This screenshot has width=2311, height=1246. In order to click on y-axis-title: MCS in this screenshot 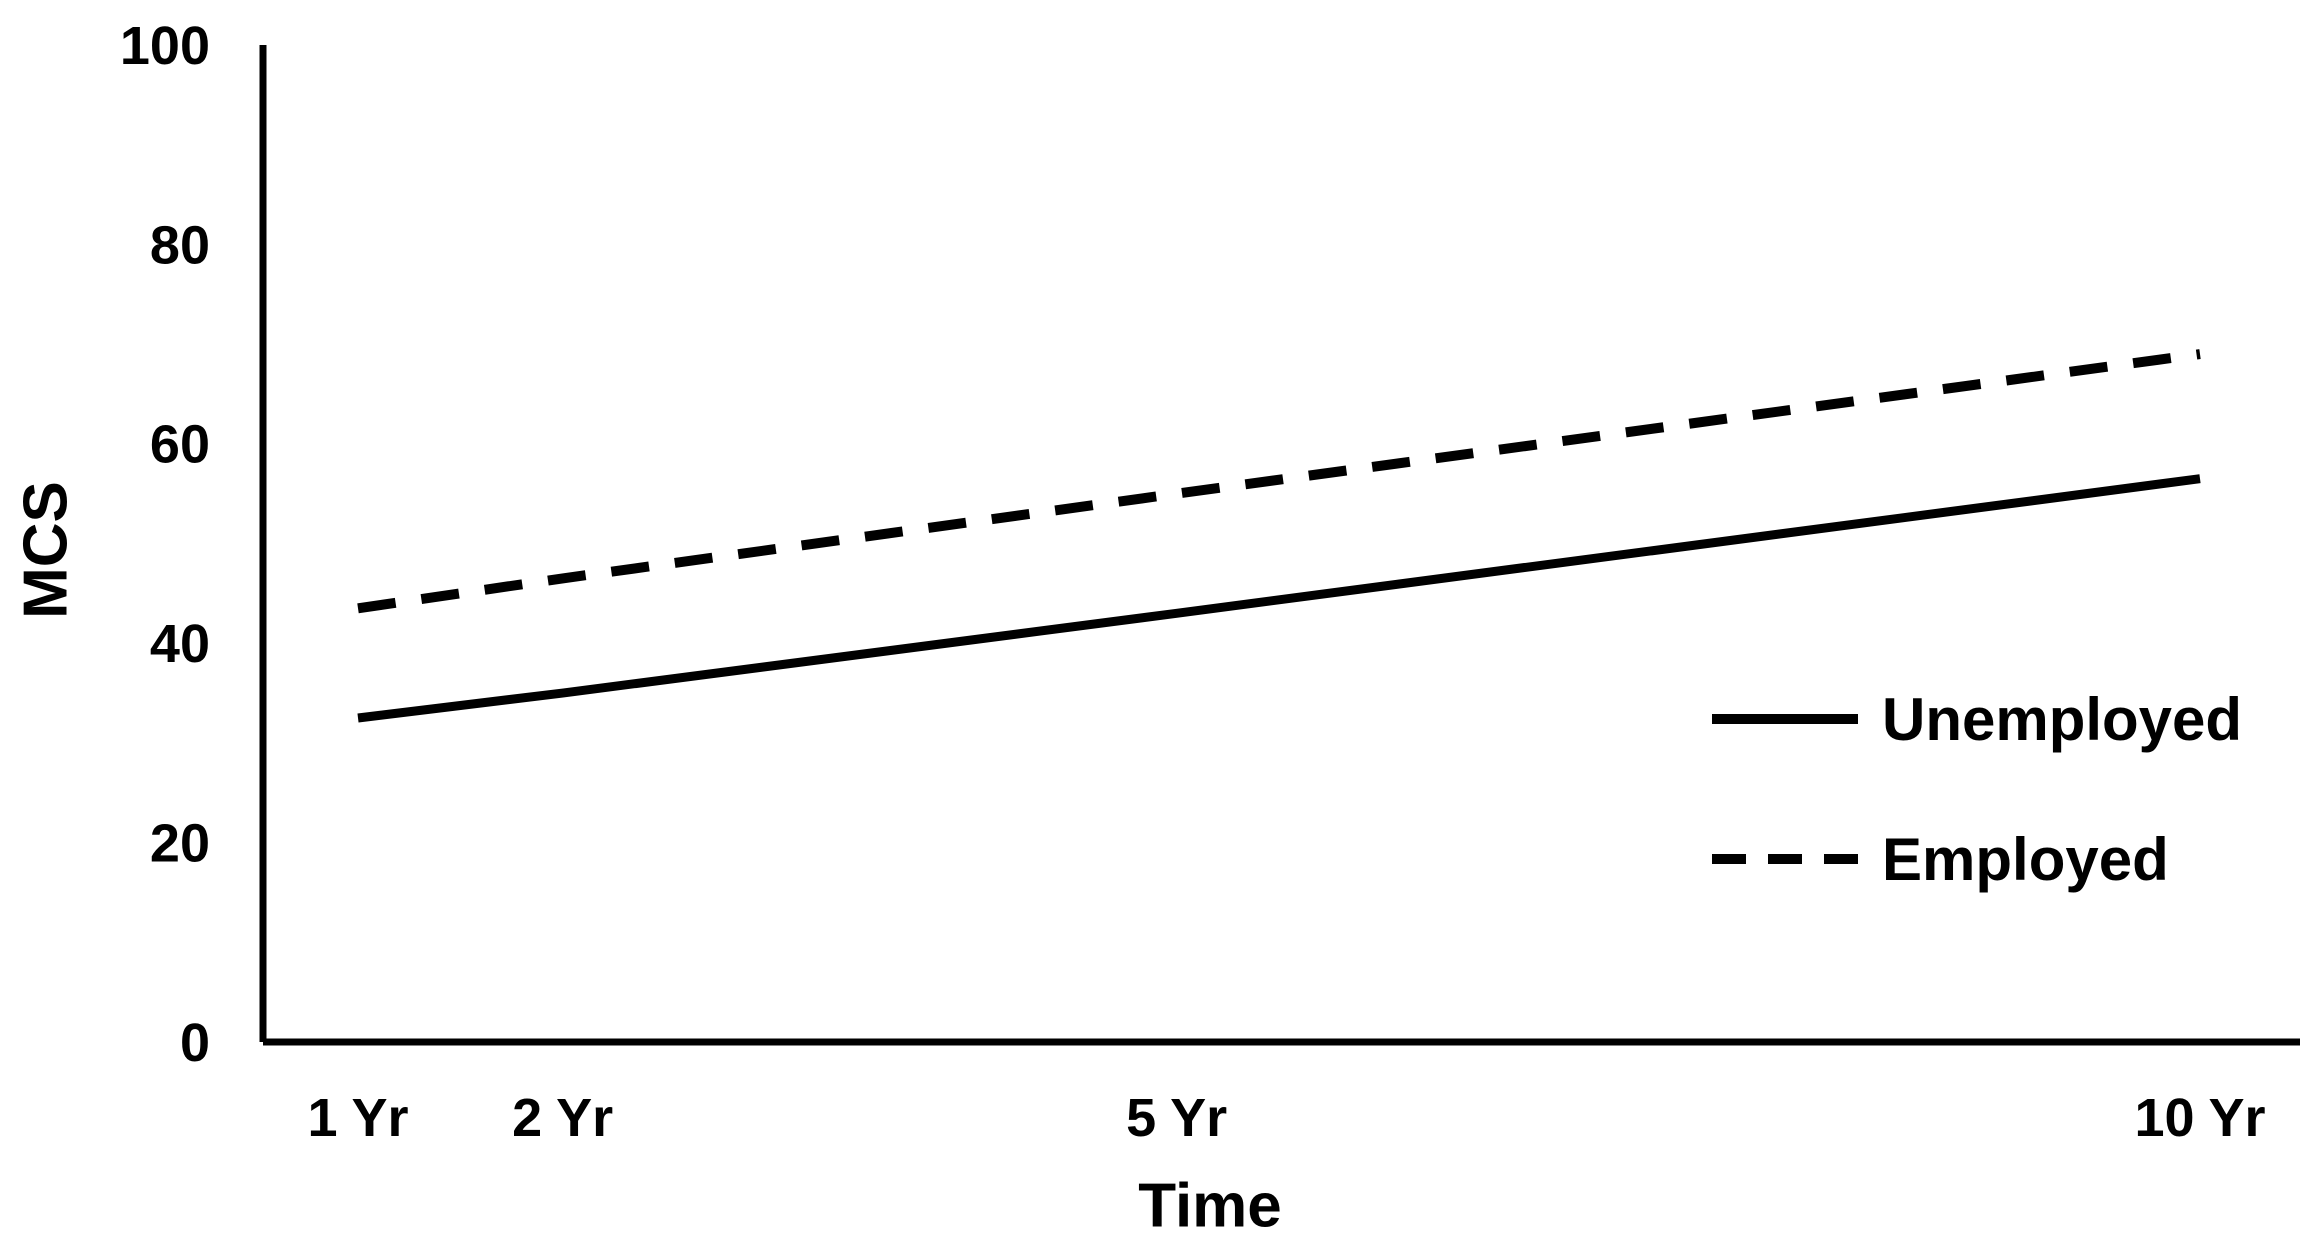, I will do `click(46, 550)`.